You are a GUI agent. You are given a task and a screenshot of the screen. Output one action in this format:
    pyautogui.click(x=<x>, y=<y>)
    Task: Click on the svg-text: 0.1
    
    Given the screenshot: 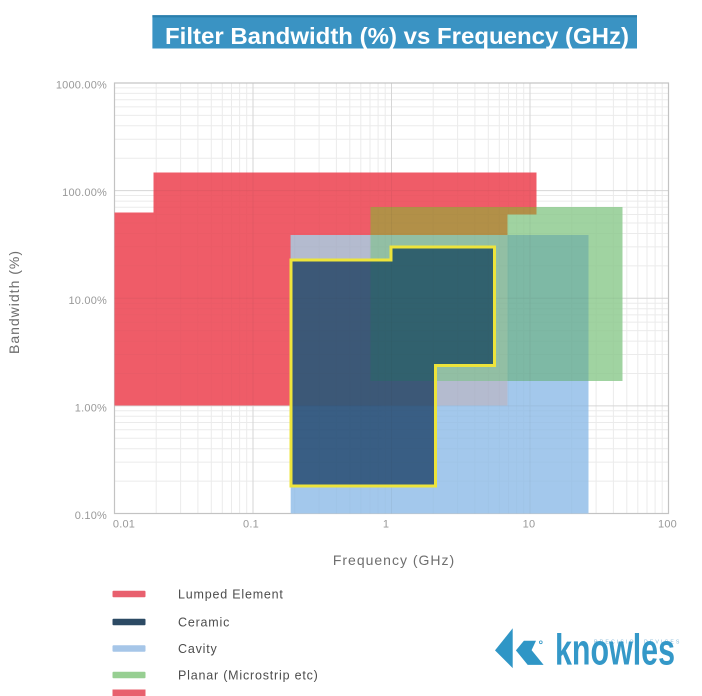 What is the action you would take?
    pyautogui.click(x=251, y=525)
    